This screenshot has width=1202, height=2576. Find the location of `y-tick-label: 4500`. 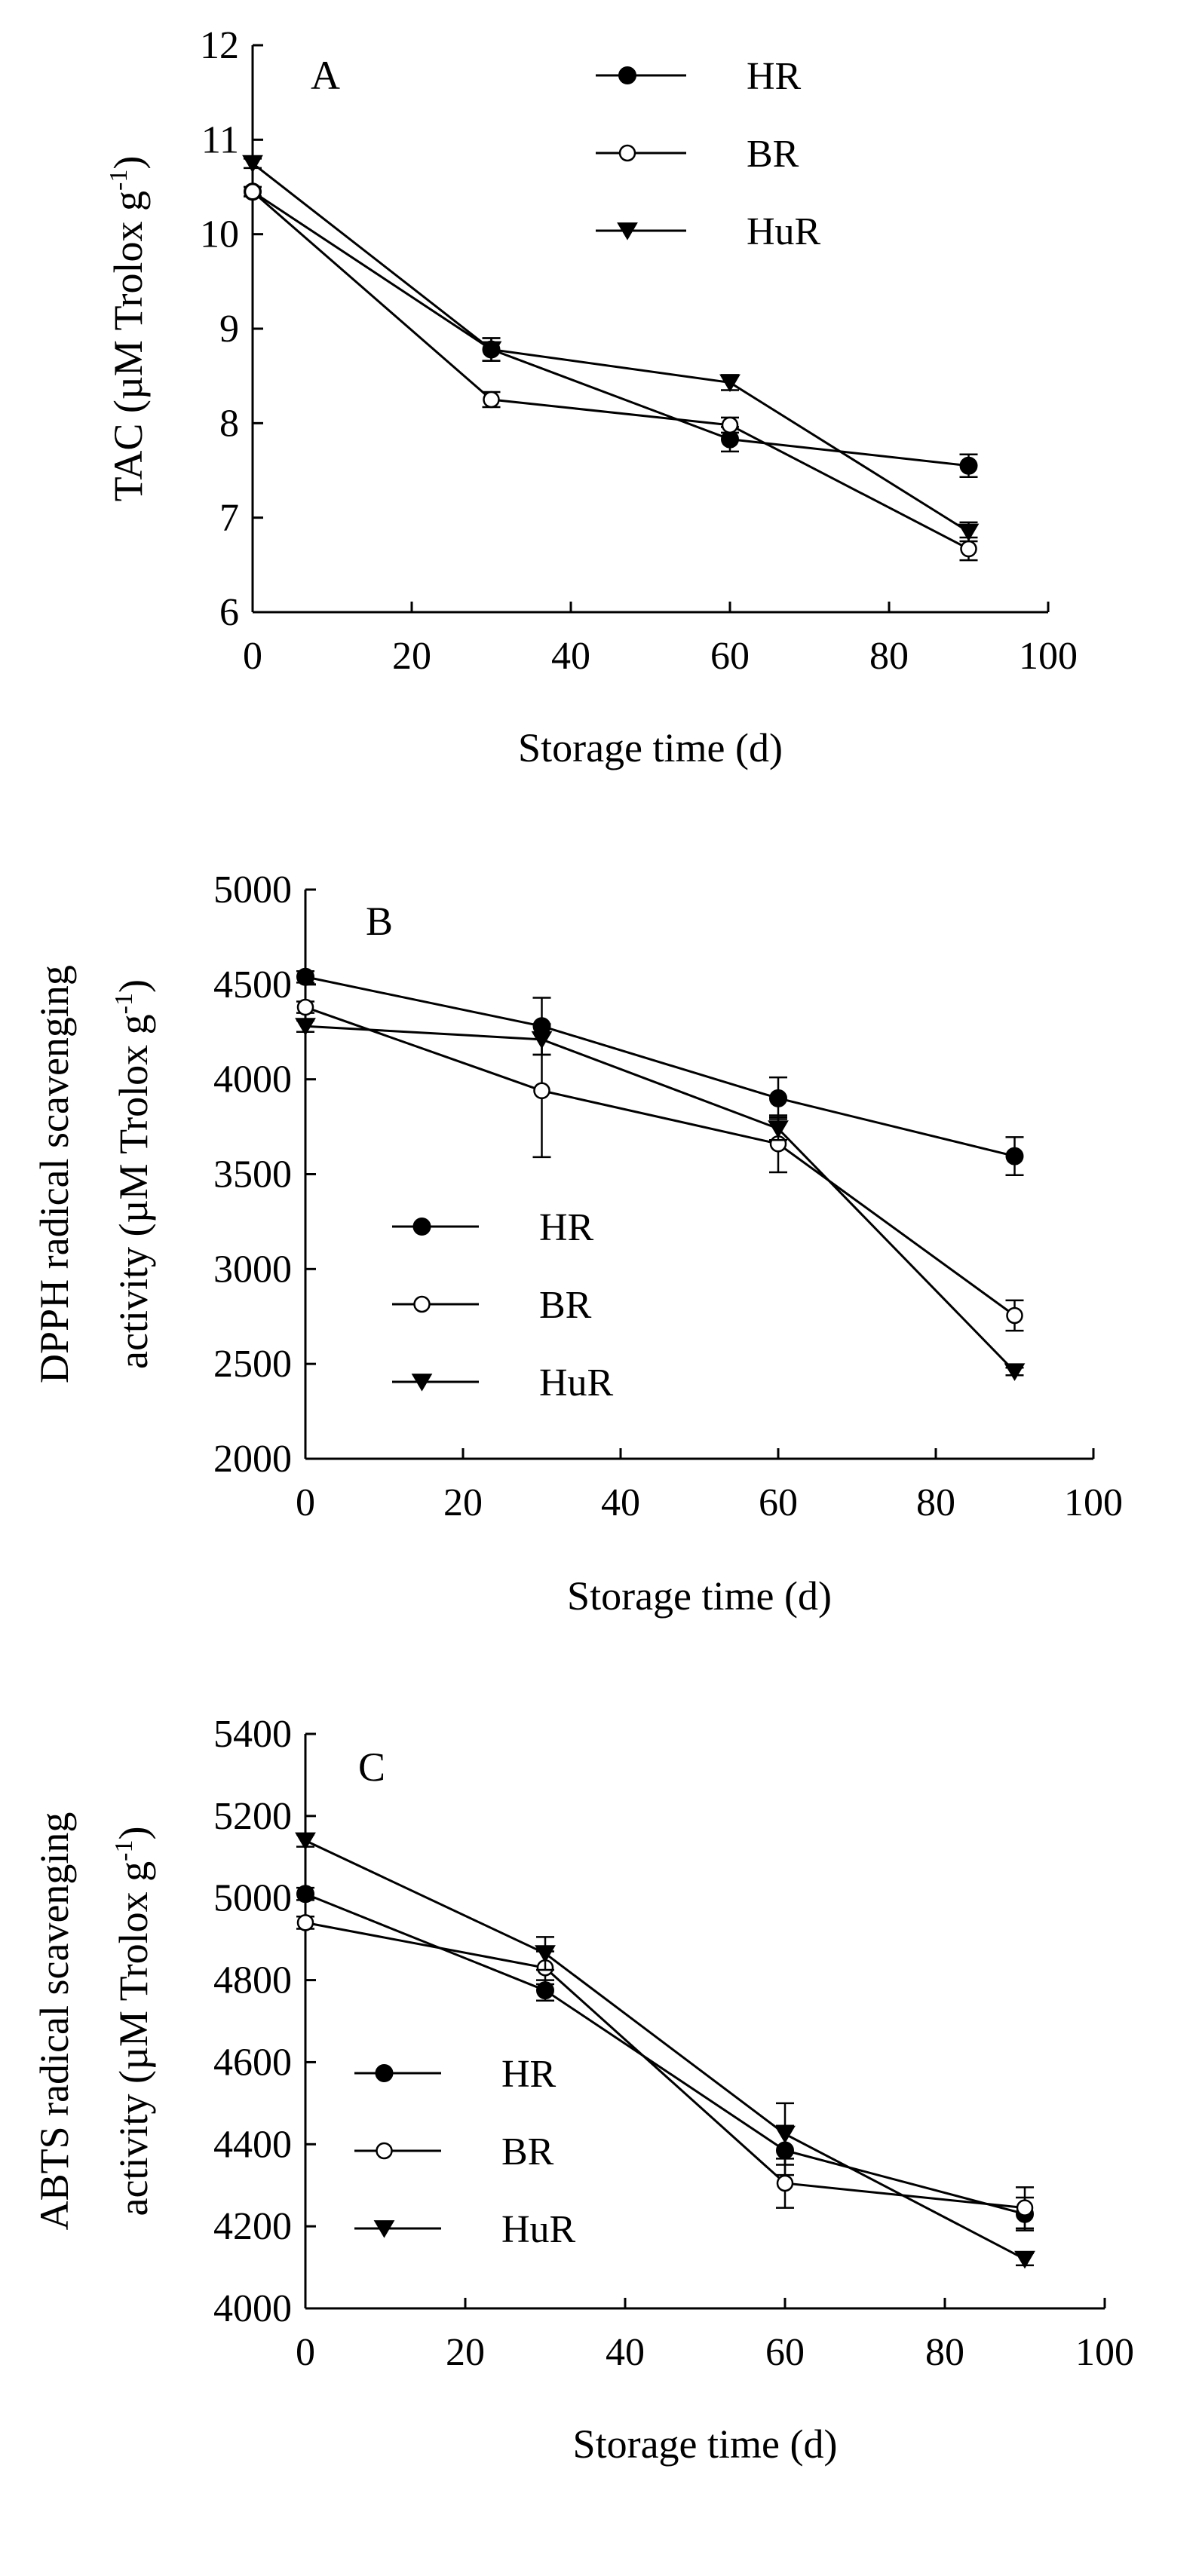

y-tick-label: 4500 is located at coordinates (252, 984).